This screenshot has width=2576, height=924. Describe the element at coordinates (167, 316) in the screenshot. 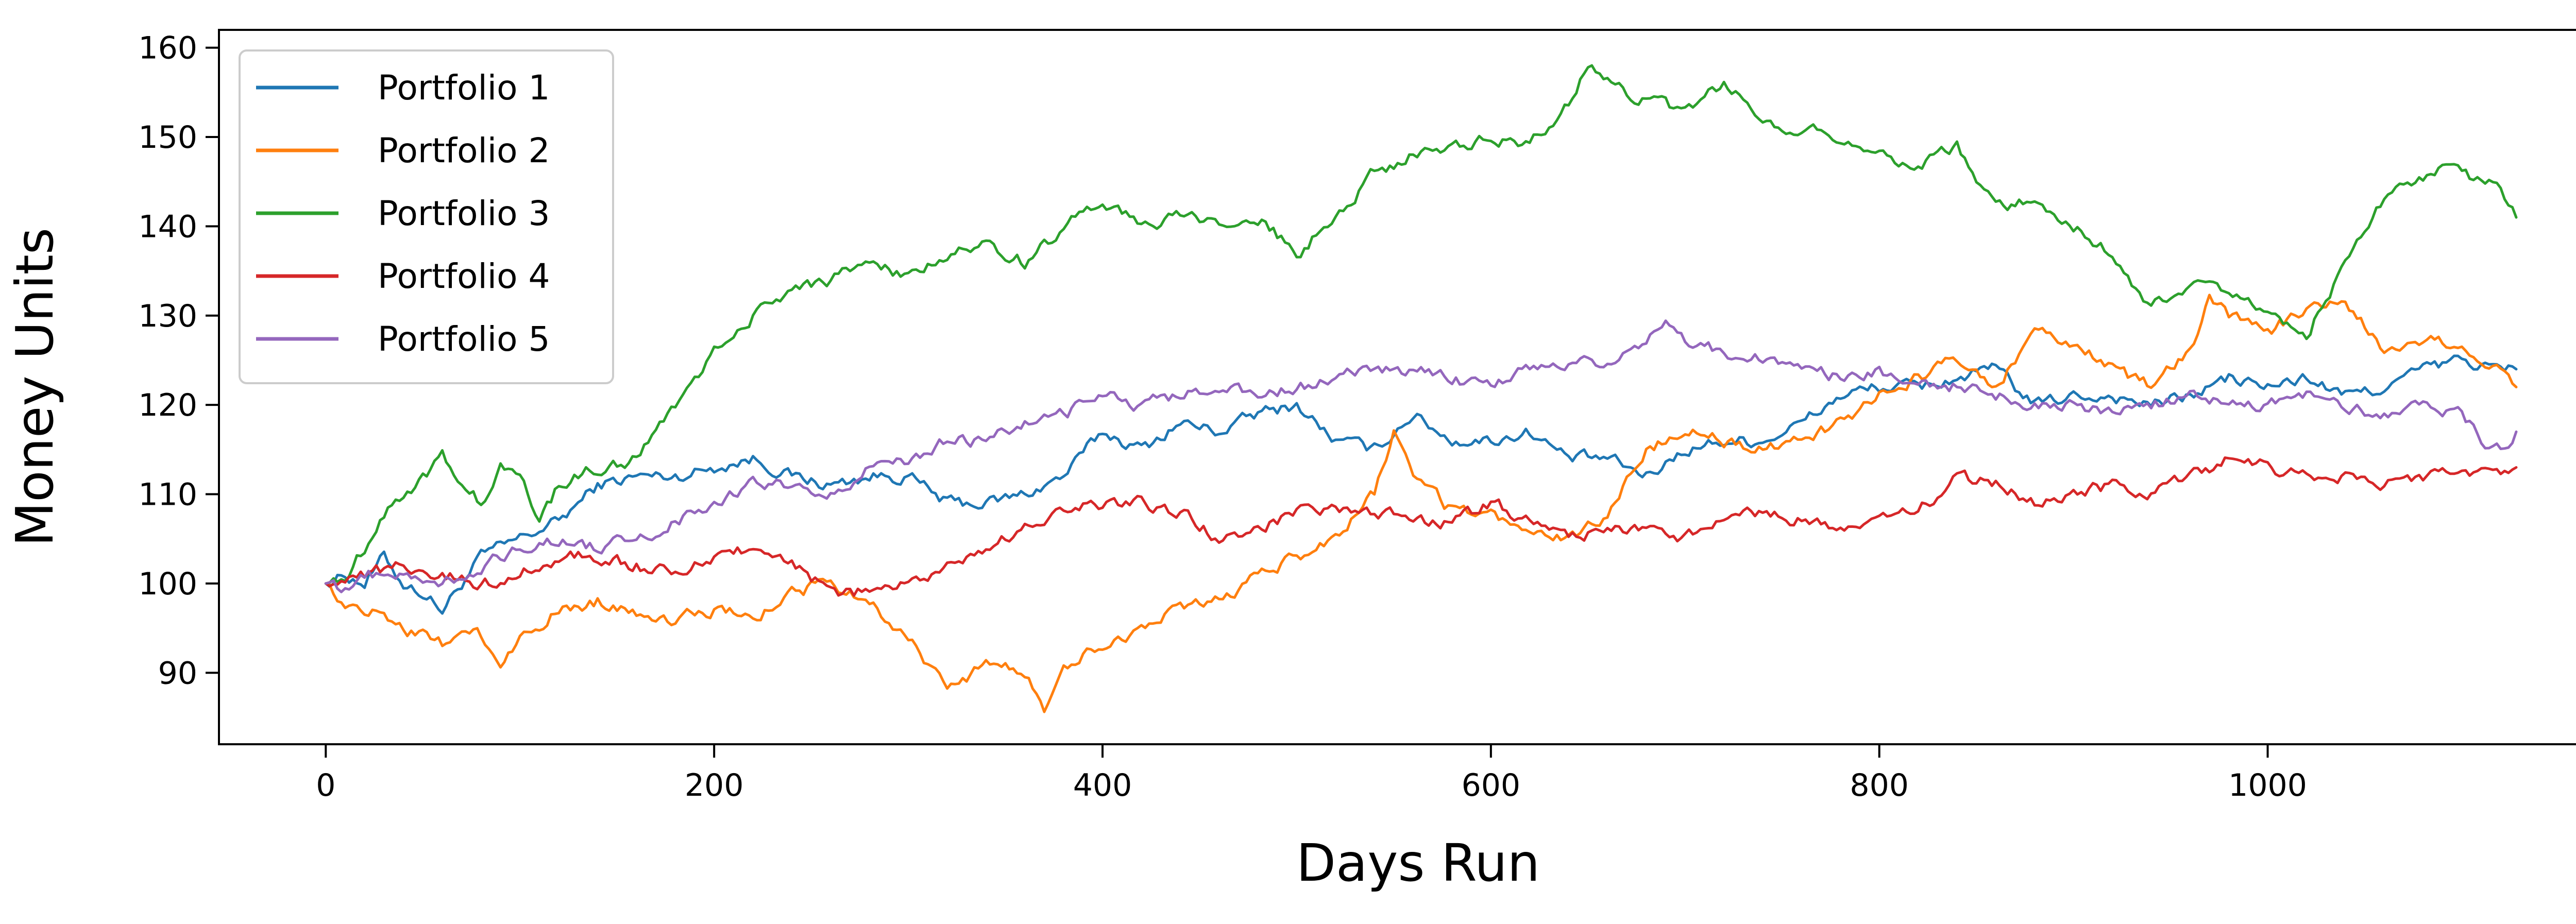

I see `y-tick-label: 130` at that location.